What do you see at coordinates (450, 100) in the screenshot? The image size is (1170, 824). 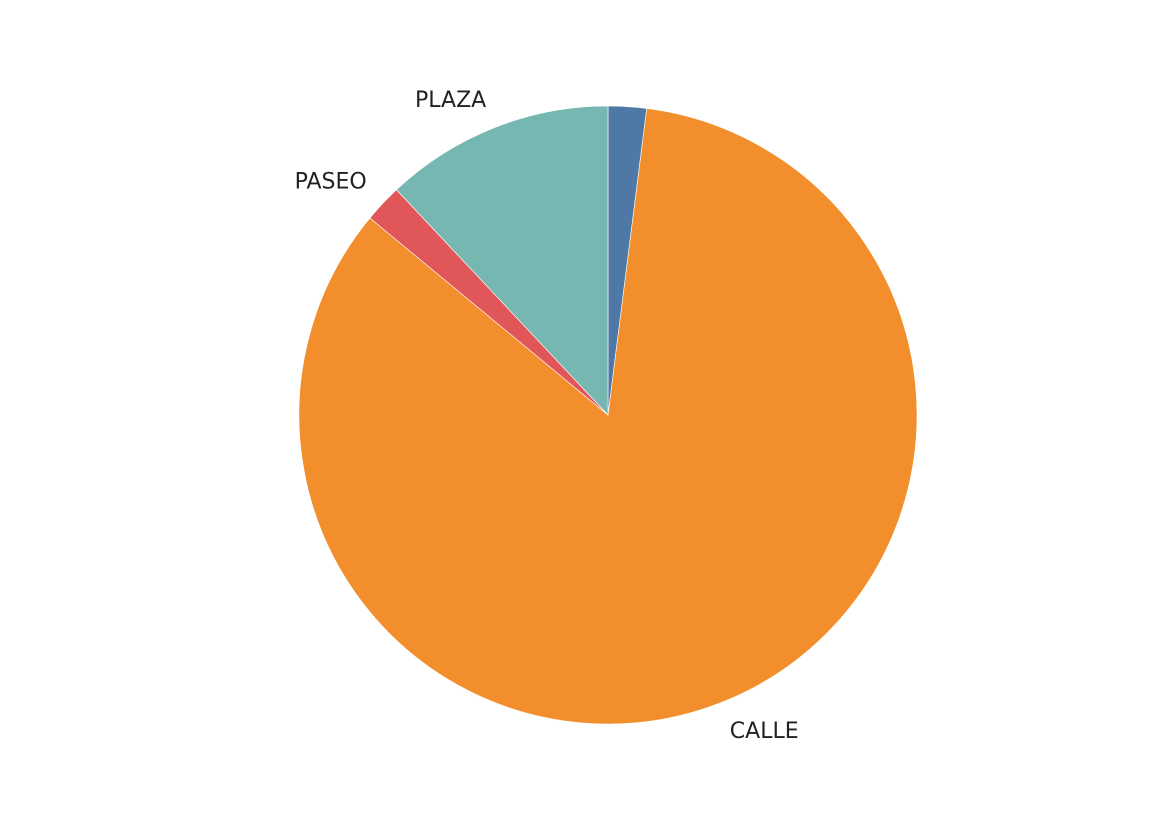 I see `pie-label-plaza: PLAZA` at bounding box center [450, 100].